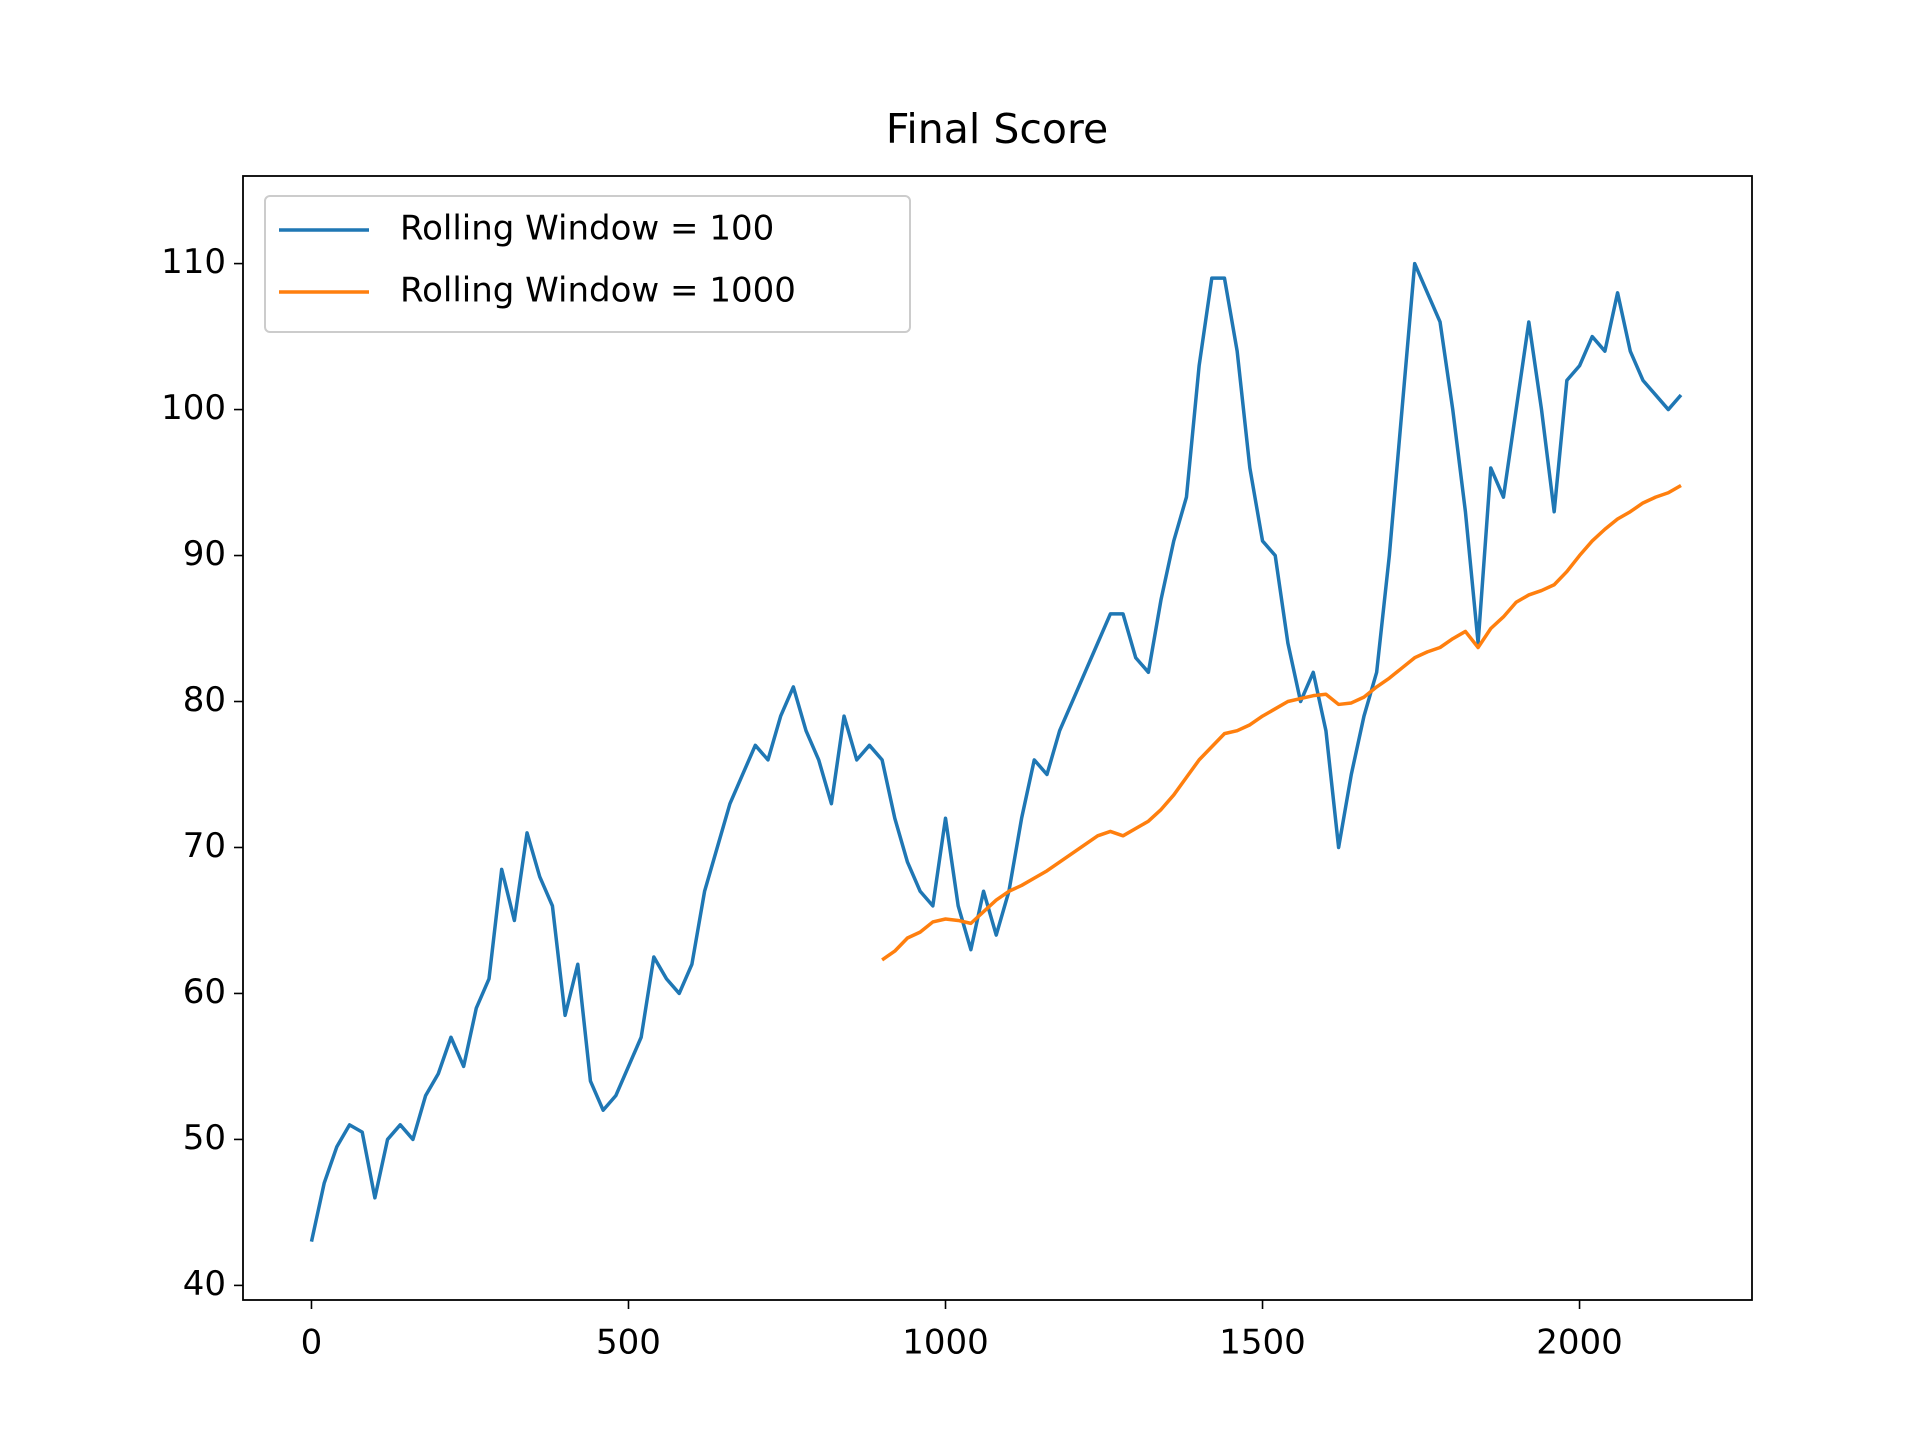 The image size is (1920, 1440). What do you see at coordinates (628, 1343) in the screenshot?
I see `x-tick-label: 500` at bounding box center [628, 1343].